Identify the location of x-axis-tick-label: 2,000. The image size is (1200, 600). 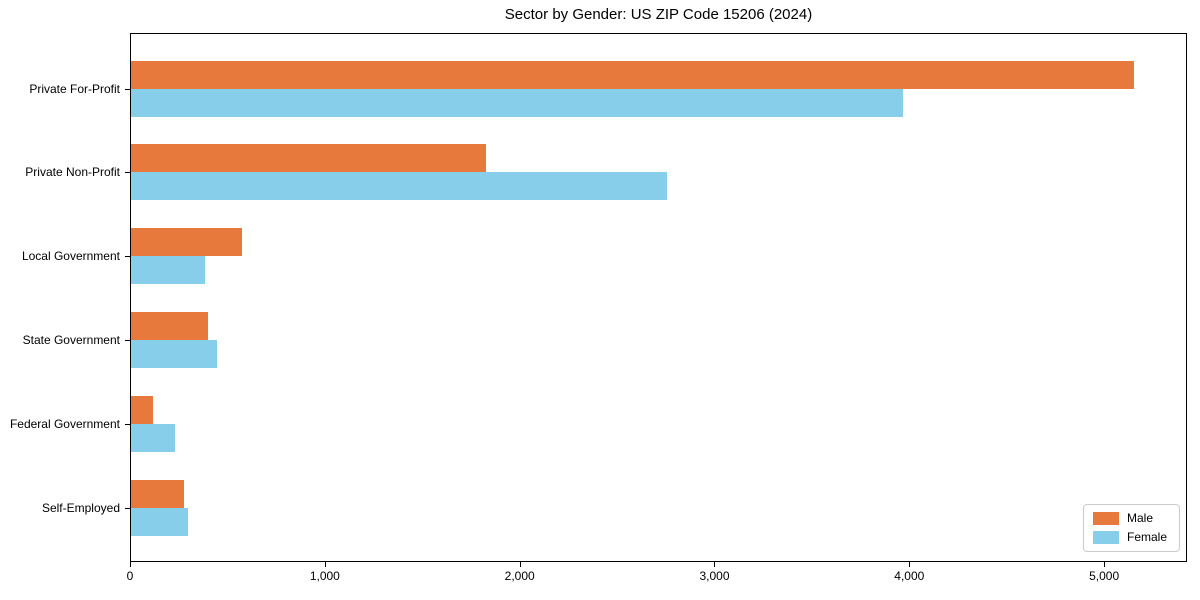
(519, 576).